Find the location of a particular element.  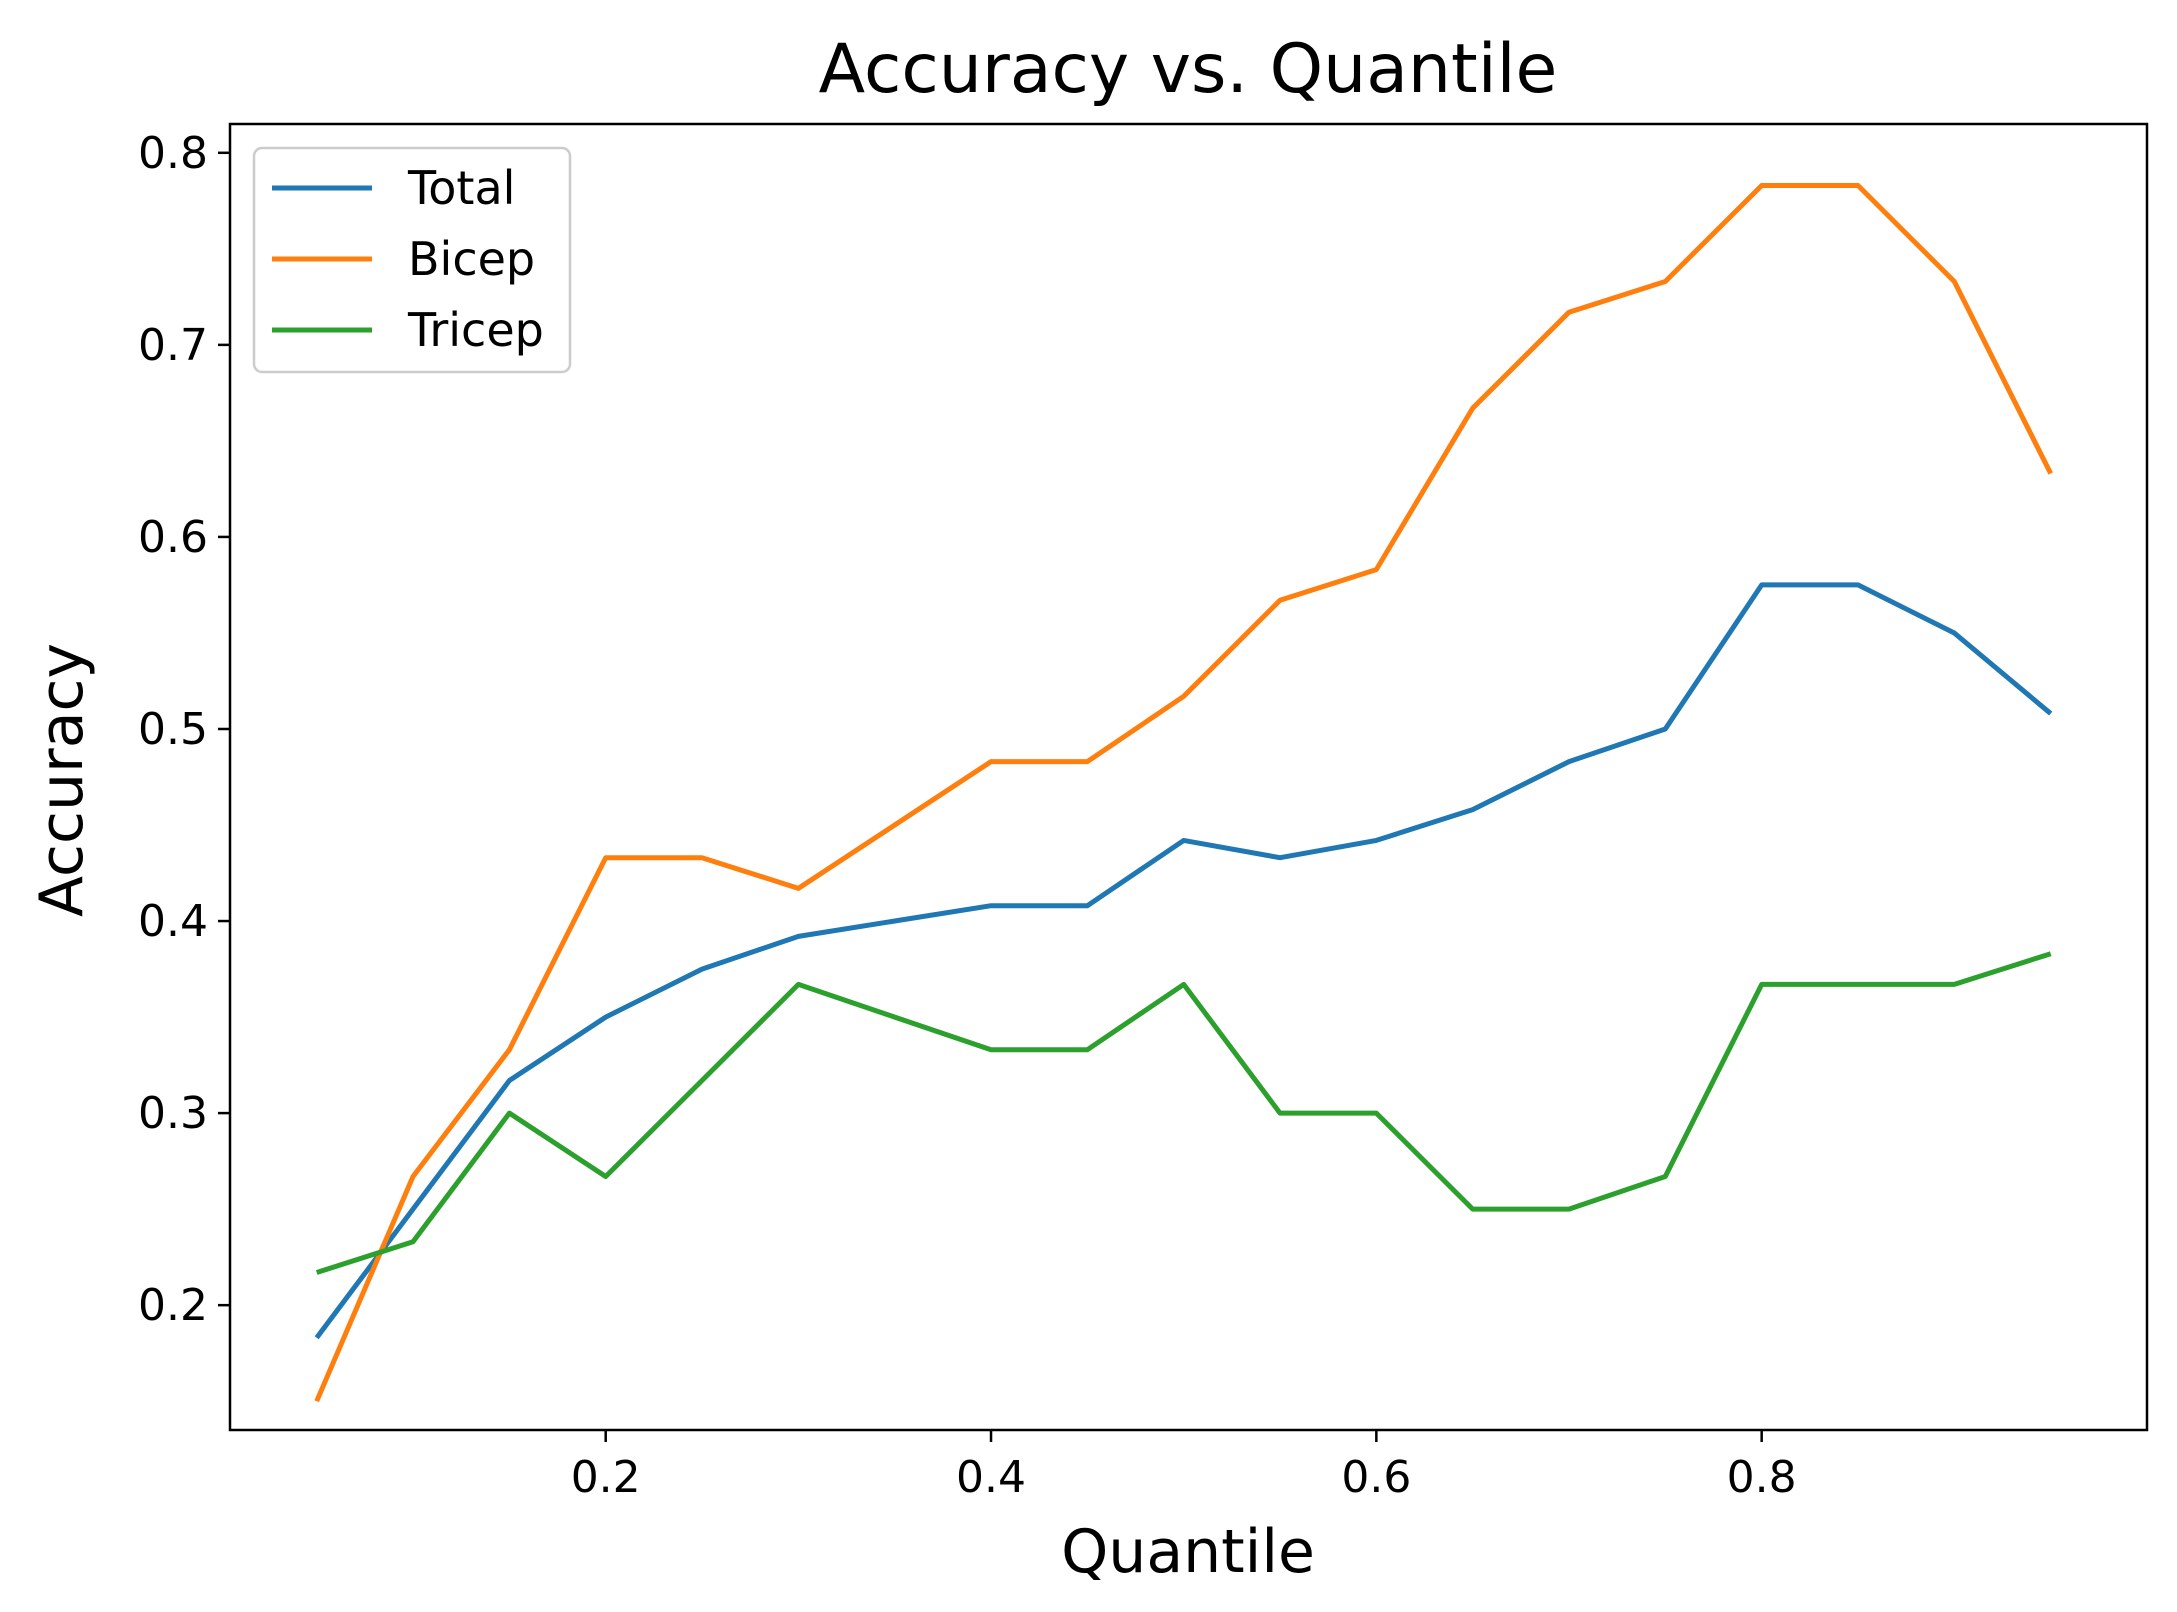

legend: Total Bicep Tricep is located at coordinates (412, 260).